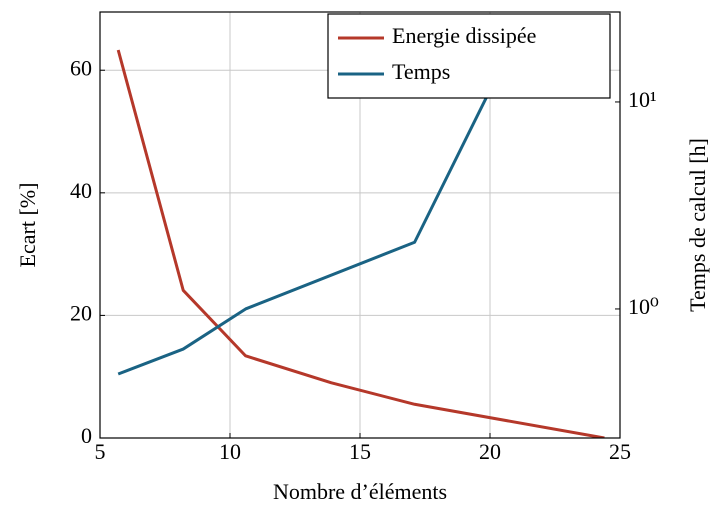  Describe the element at coordinates (81, 312) in the screenshot. I see `y-tick-label: 20` at that location.